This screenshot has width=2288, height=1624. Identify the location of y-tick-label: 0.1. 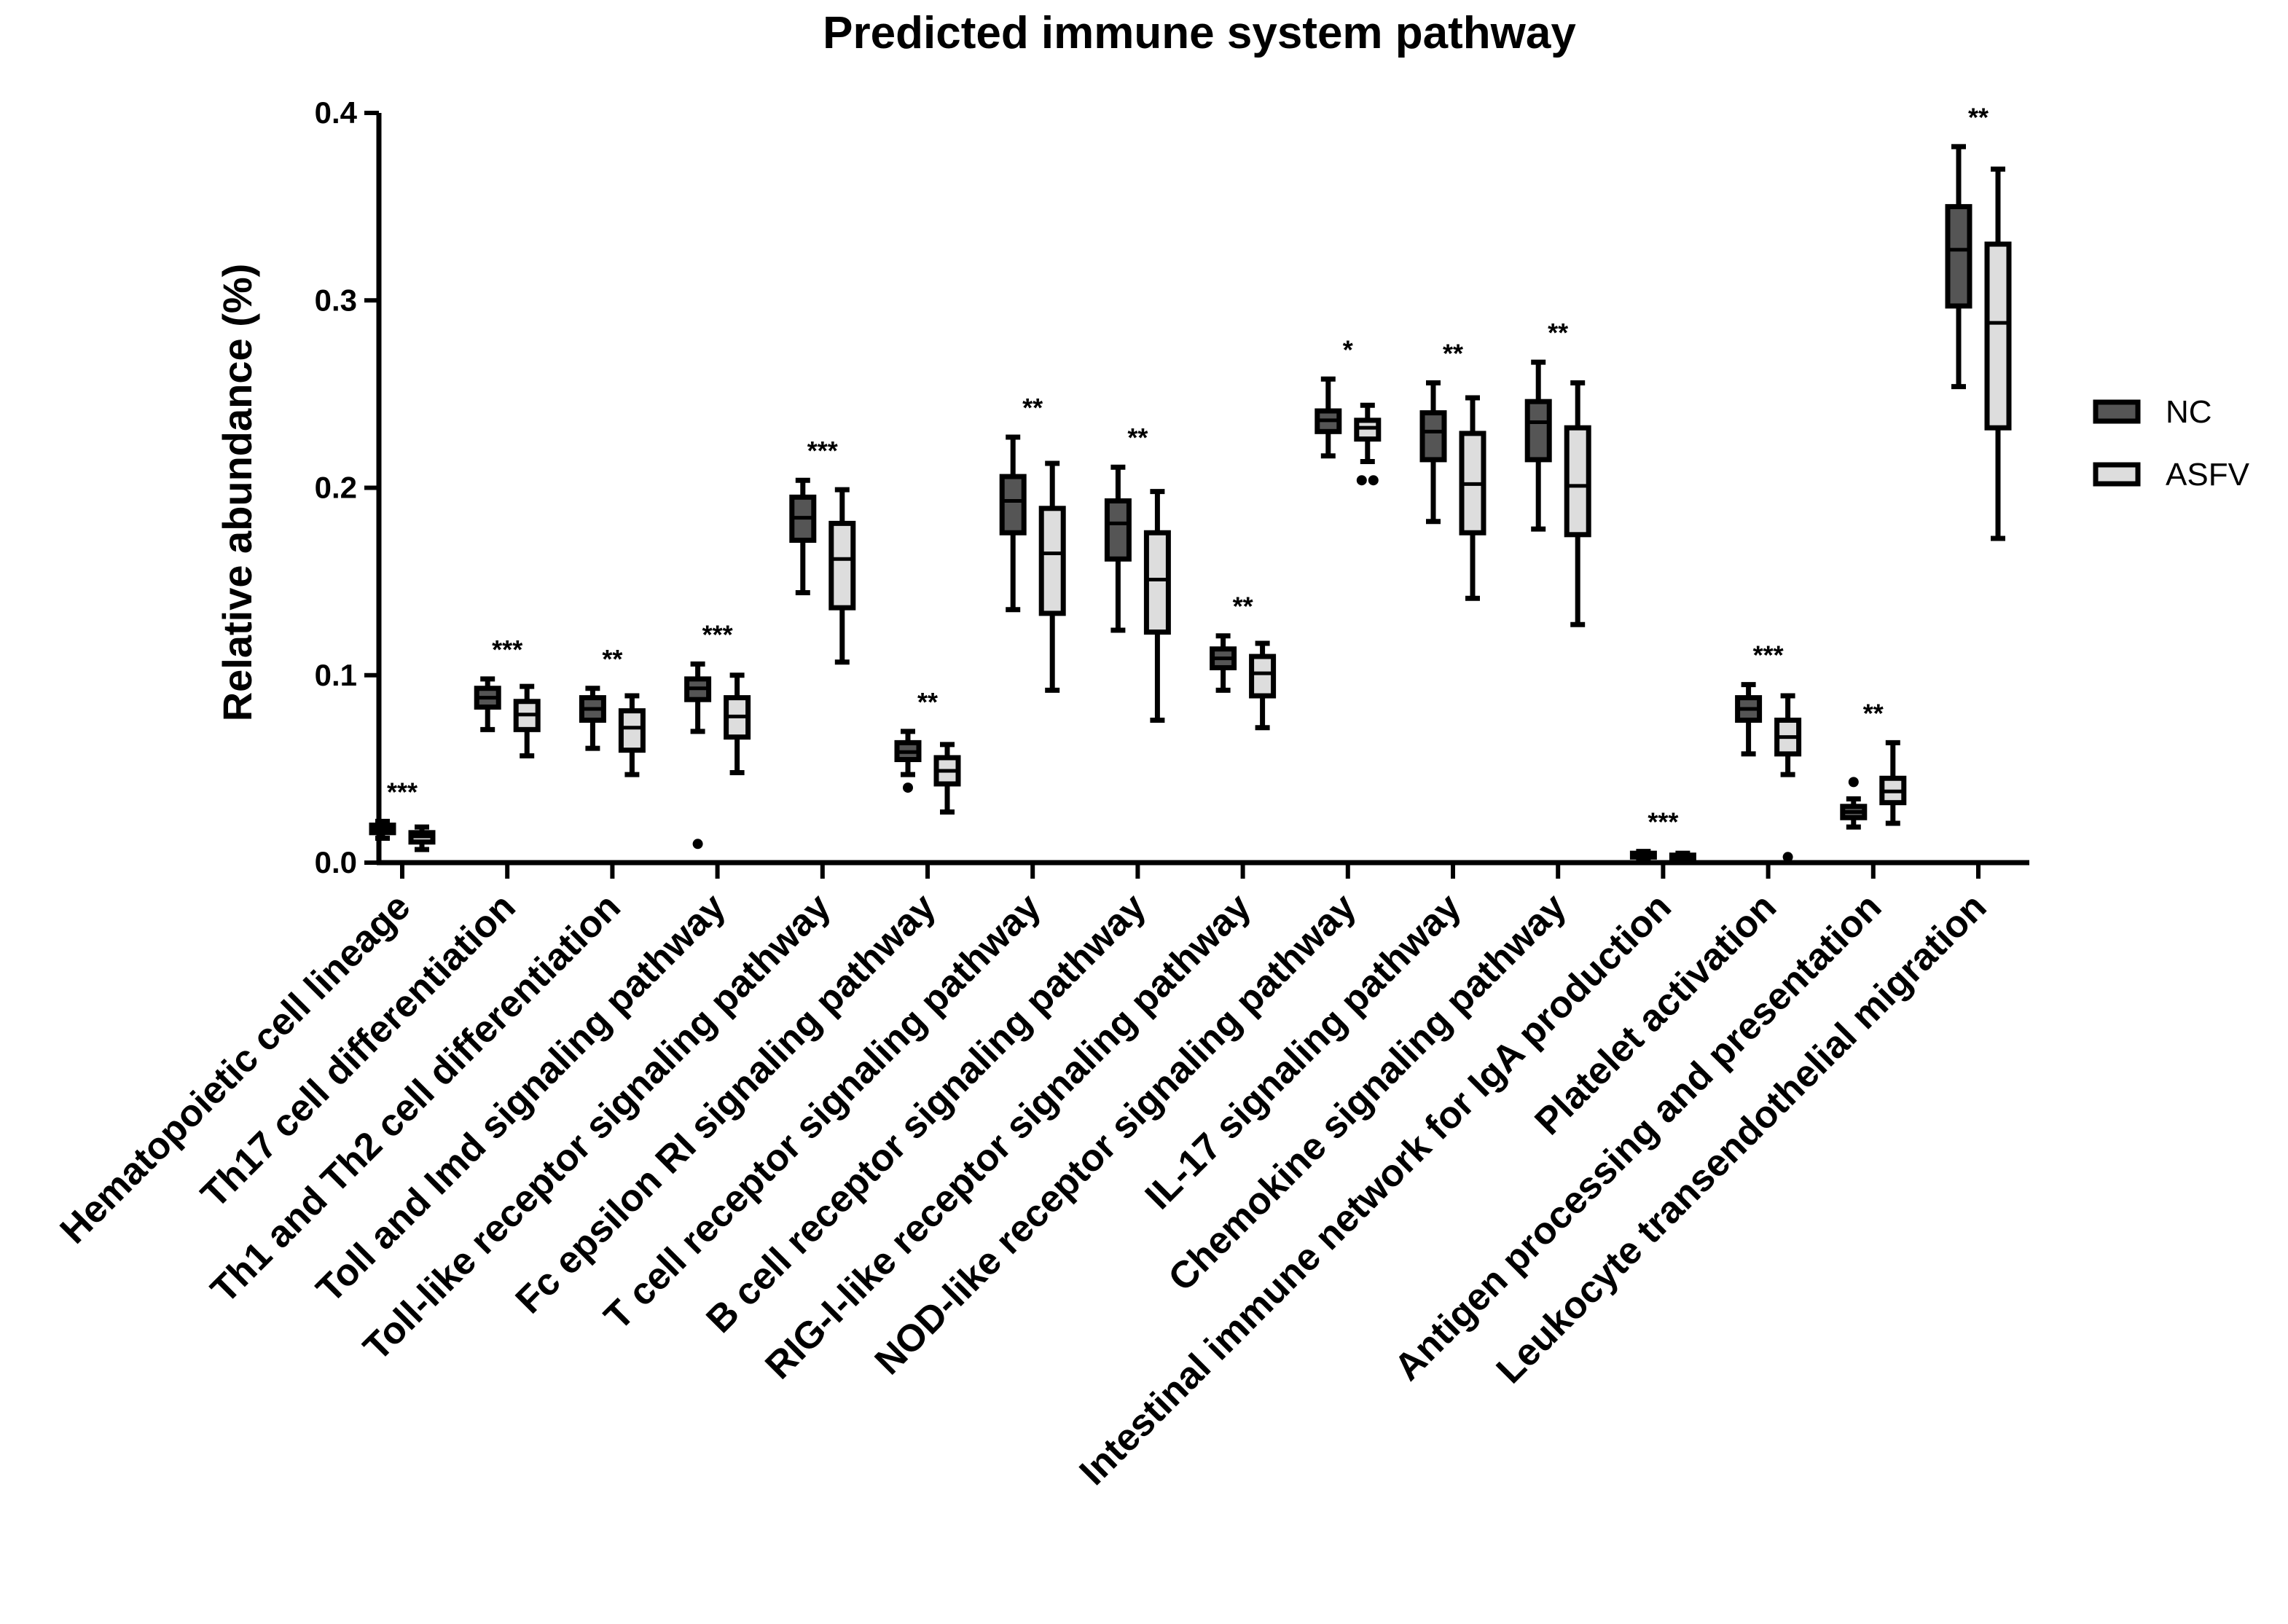
(336, 675).